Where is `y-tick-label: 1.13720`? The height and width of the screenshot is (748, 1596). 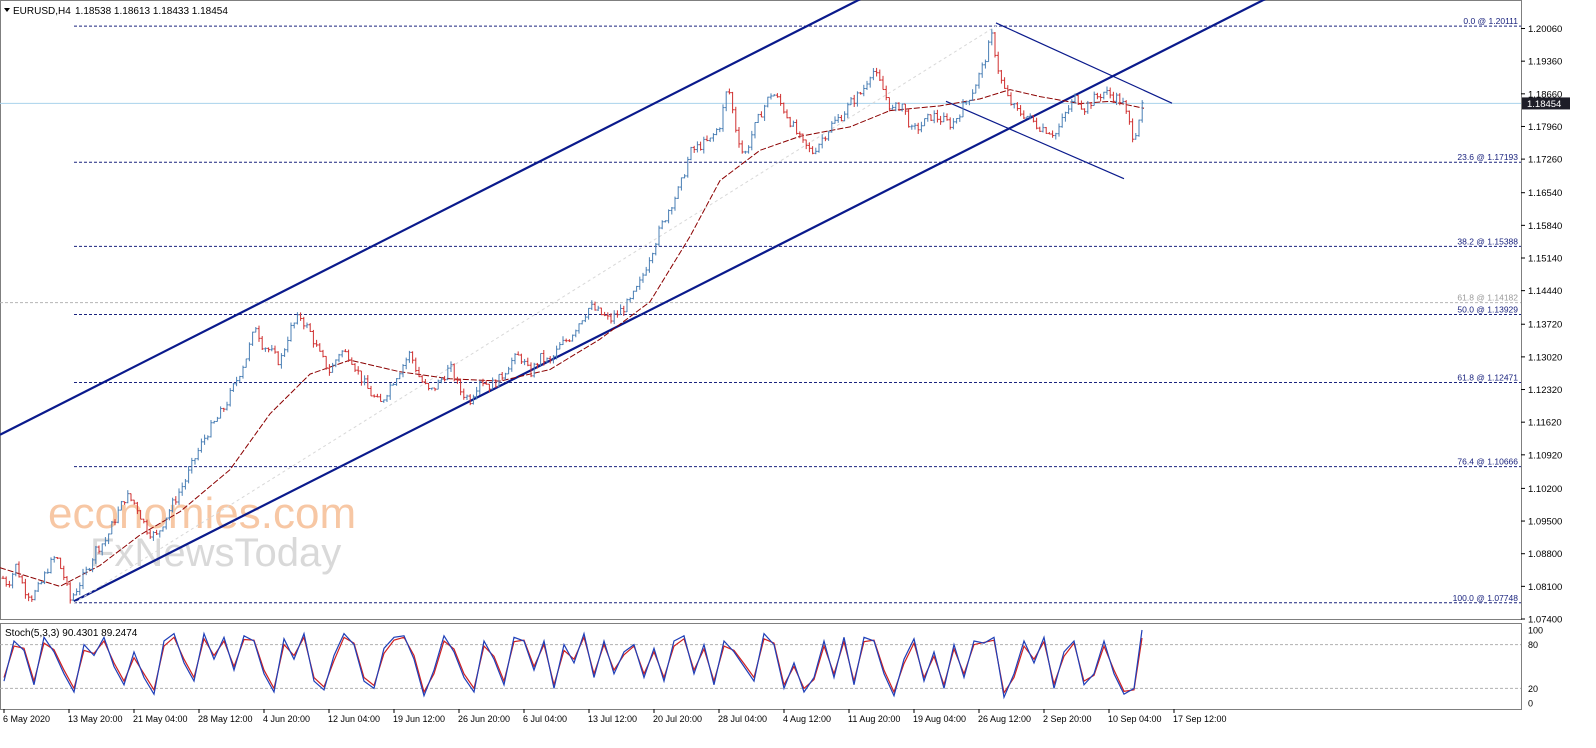
y-tick-label: 1.13720 is located at coordinates (1545, 325).